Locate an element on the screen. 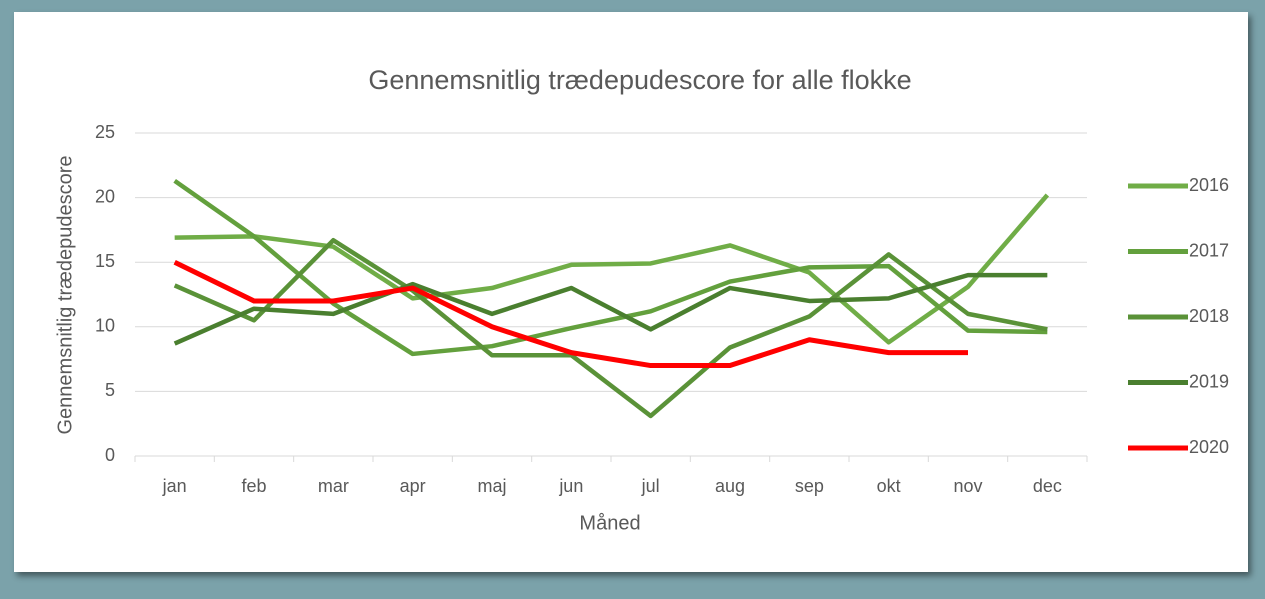 Image resolution: width=1265 pixels, height=599 pixels. x-tick-label: feb is located at coordinates (253, 486).